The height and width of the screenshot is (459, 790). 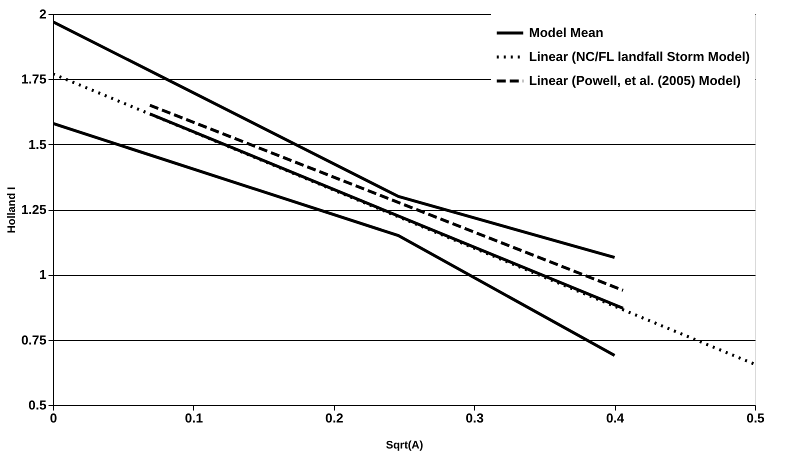 I want to click on y-tick-label: 1, so click(x=42, y=274).